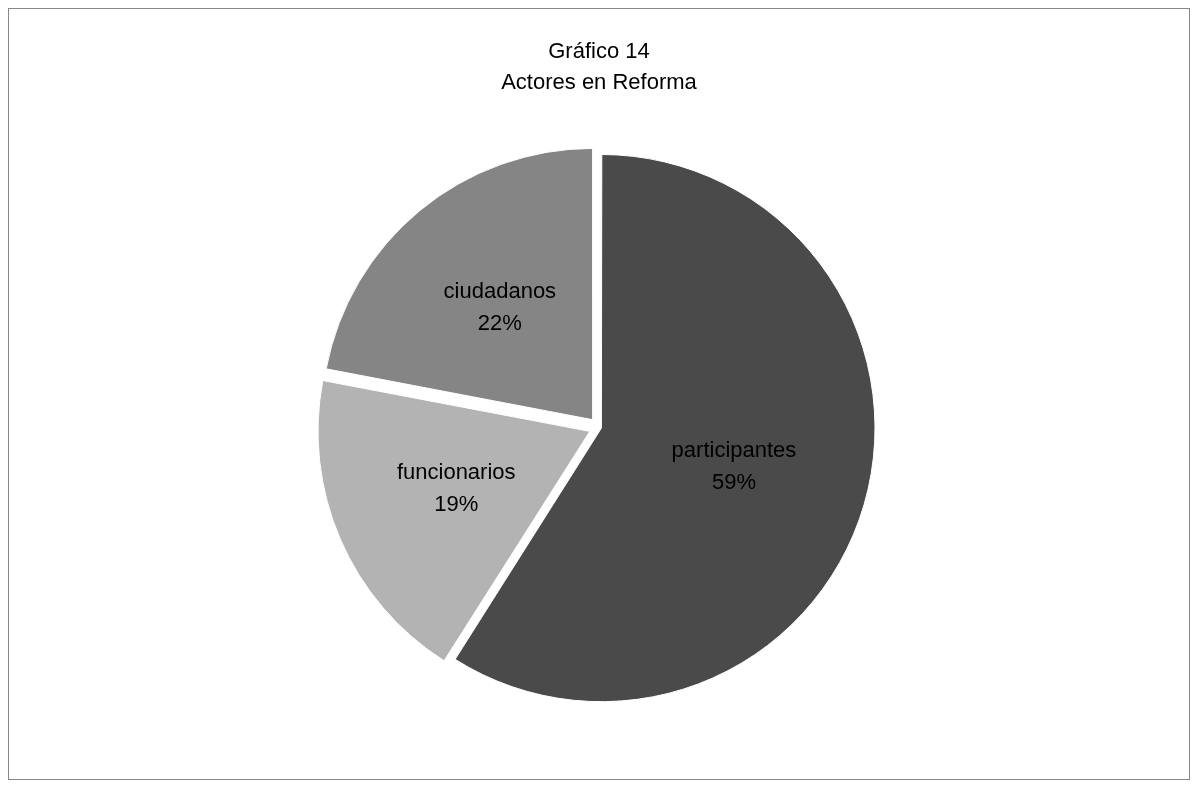 The height and width of the screenshot is (792, 1202). What do you see at coordinates (599, 51) in the screenshot?
I see `chart-title: Gráfico 14` at bounding box center [599, 51].